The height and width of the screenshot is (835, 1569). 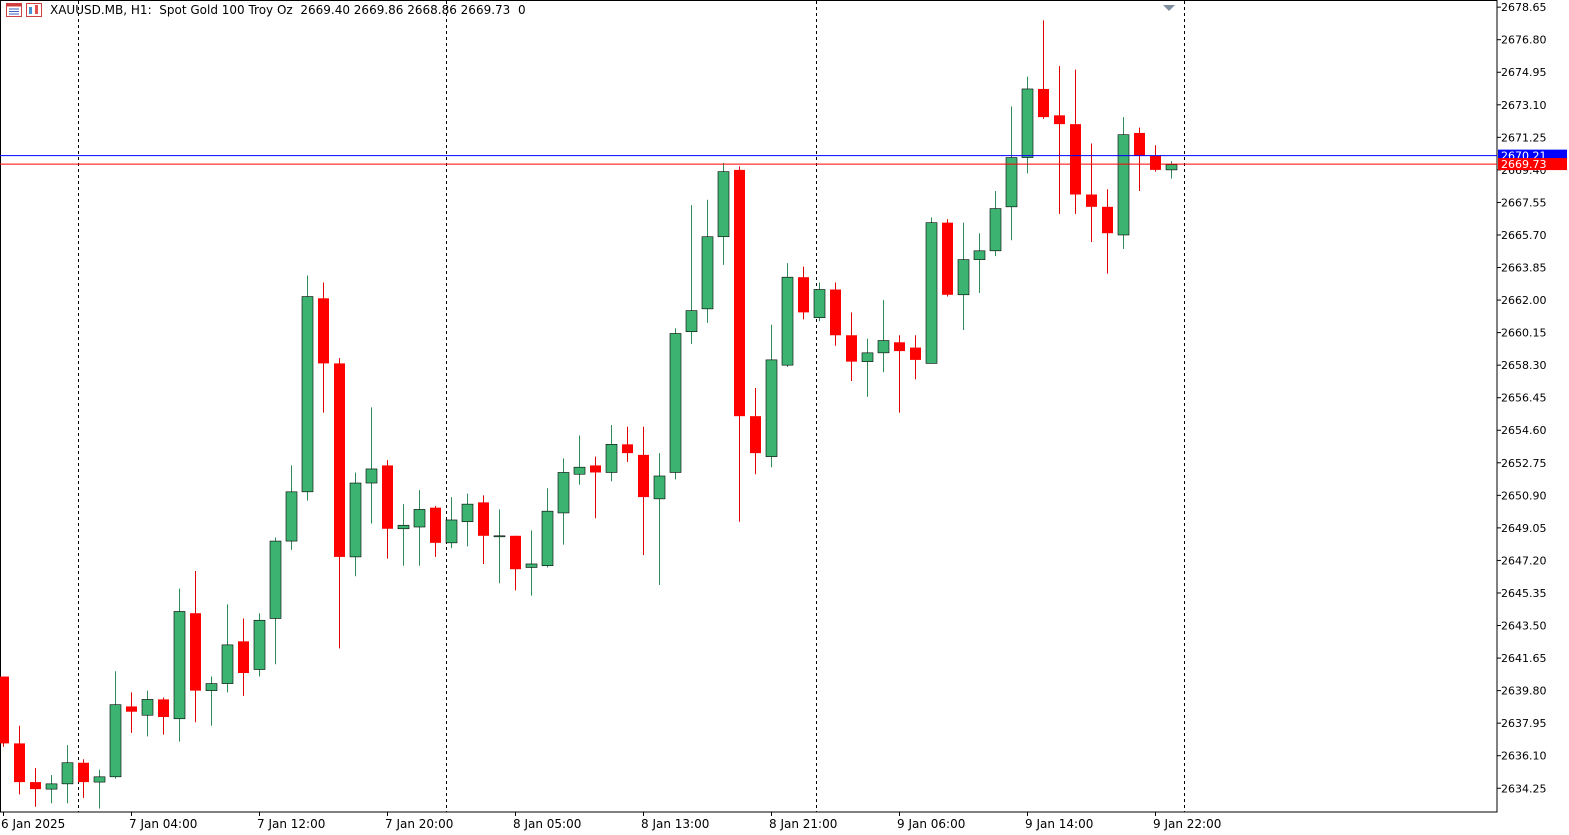 I want to click on y-tick-label: 2671.25, so click(x=1524, y=137).